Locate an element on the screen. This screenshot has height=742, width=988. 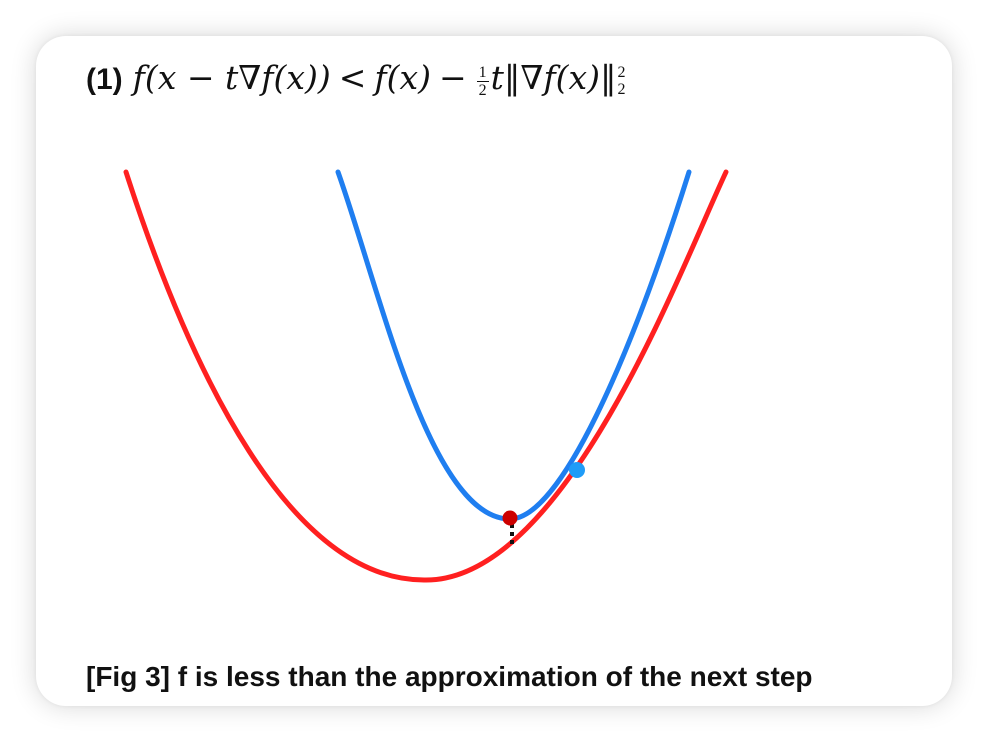
formula-lhs: f(x − t∇f(x)) is located at coordinates (231, 77).